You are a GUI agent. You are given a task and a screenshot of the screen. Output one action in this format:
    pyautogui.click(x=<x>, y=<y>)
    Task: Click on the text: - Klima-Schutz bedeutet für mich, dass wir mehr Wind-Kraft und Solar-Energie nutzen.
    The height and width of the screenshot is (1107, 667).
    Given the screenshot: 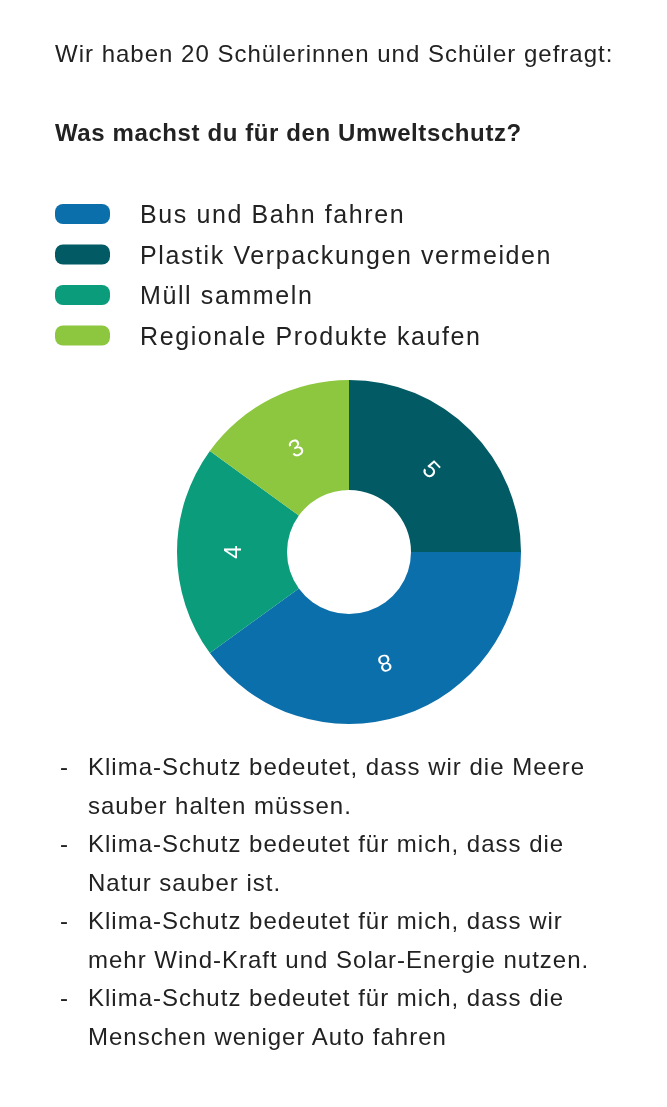 What is the action you would take?
    pyautogui.click(x=325, y=940)
    